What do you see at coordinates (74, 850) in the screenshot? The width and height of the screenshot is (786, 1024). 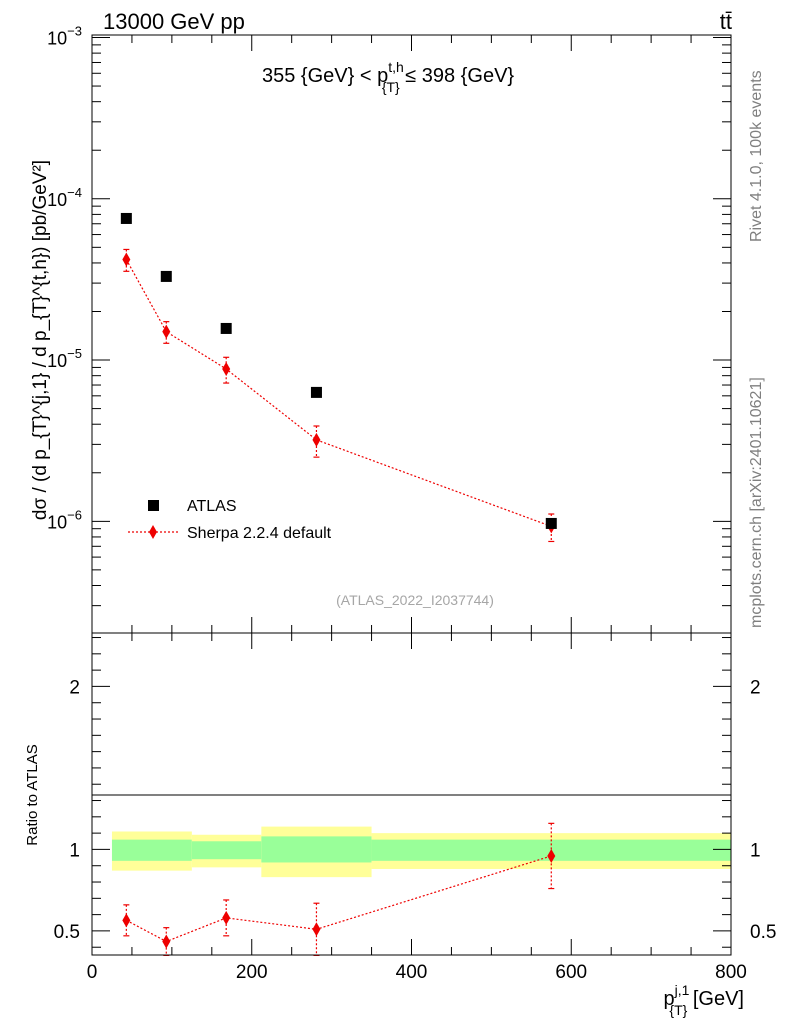 I see `ratio-ytick-label-left: 1` at bounding box center [74, 850].